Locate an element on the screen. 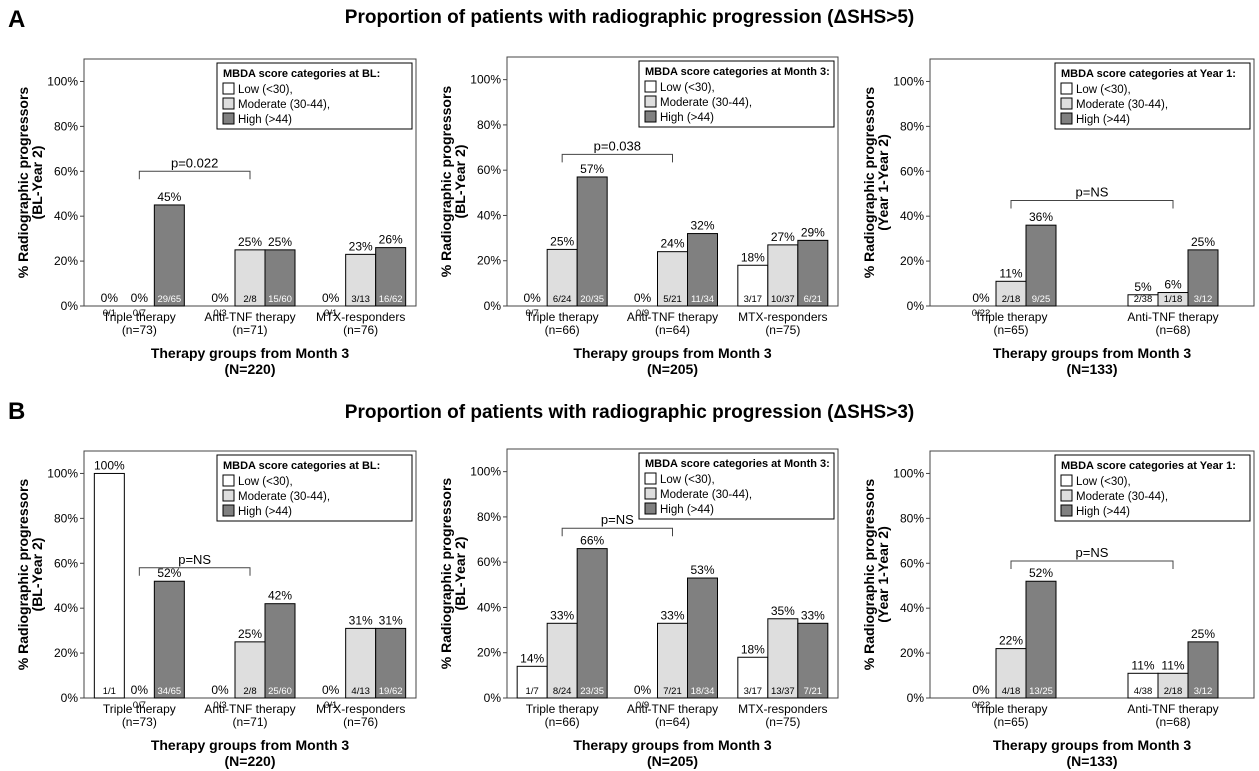 The width and height of the screenshot is (1259, 771). chart2-bar is located at coordinates (783, 275).